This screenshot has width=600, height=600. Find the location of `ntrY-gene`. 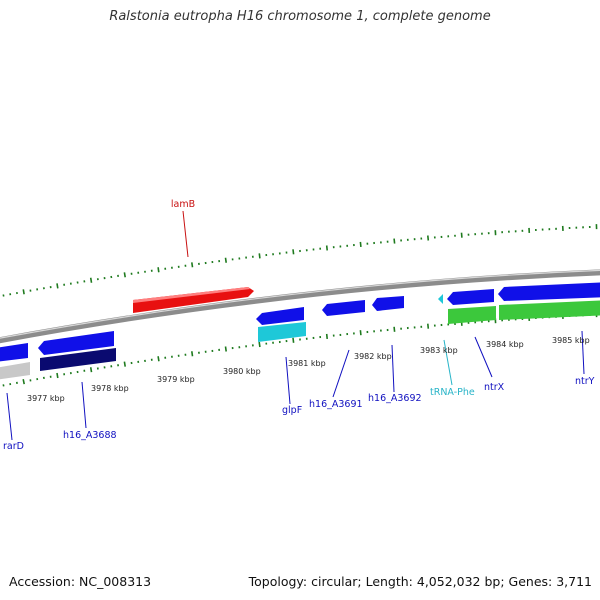

ntrY-gene is located at coordinates (549, 291).